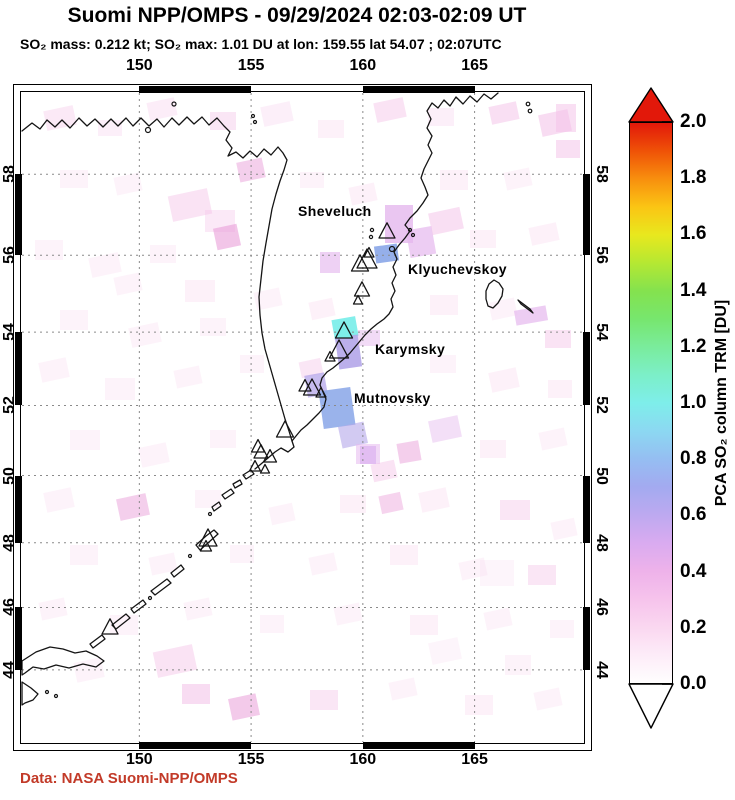 This screenshot has height=800, width=735. I want to click on lat-tick-label-right-48: 48, so click(601, 542).